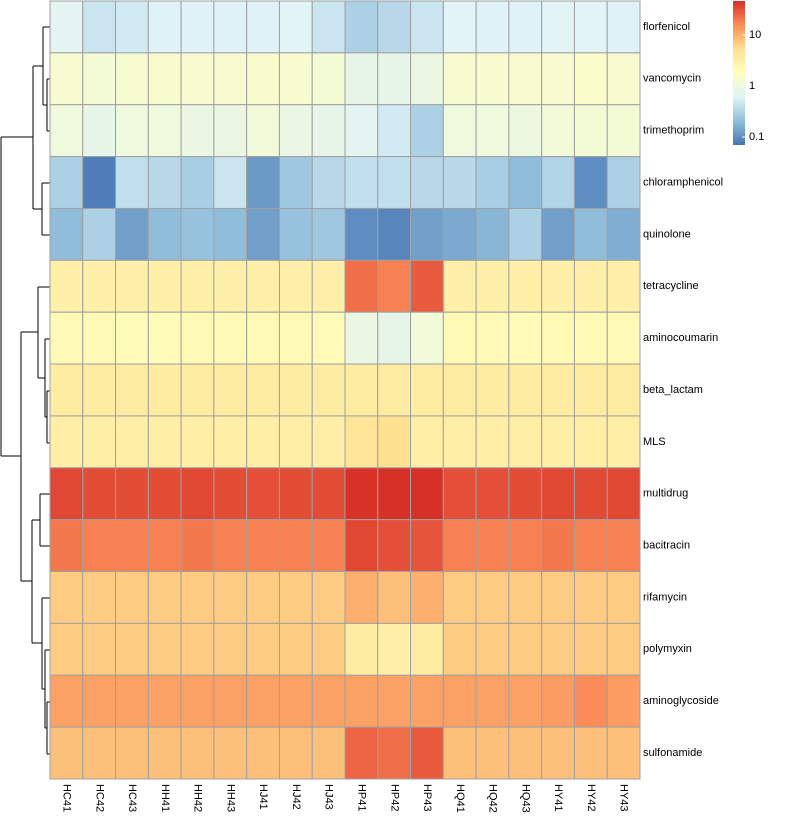 The image size is (799, 823). What do you see at coordinates (755, 35) in the screenshot?
I see `legend-tick-label: 10` at bounding box center [755, 35].